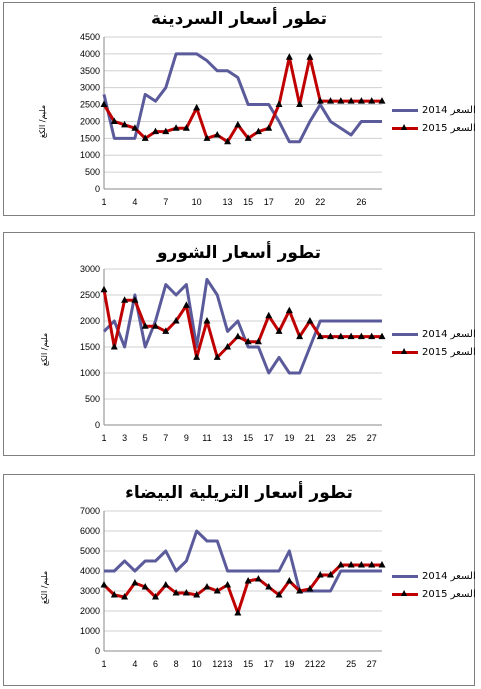 This screenshot has width=481, height=689. Describe the element at coordinates (197, 664) in the screenshot. I see `x-tick-label: 10` at that location.